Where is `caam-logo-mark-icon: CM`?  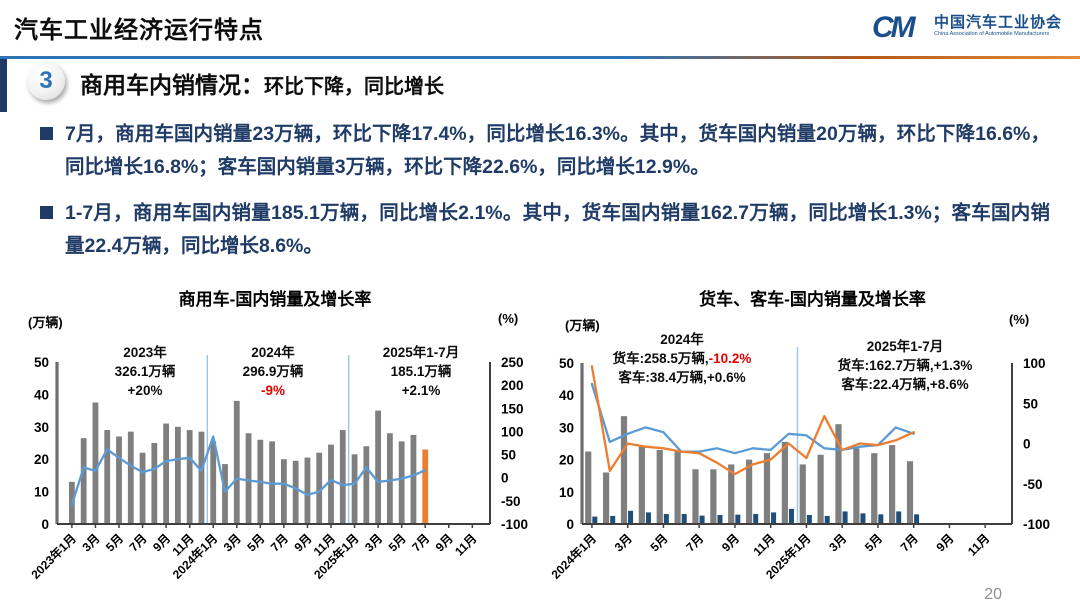
caam-logo-mark-icon: CM is located at coordinates (896, 27).